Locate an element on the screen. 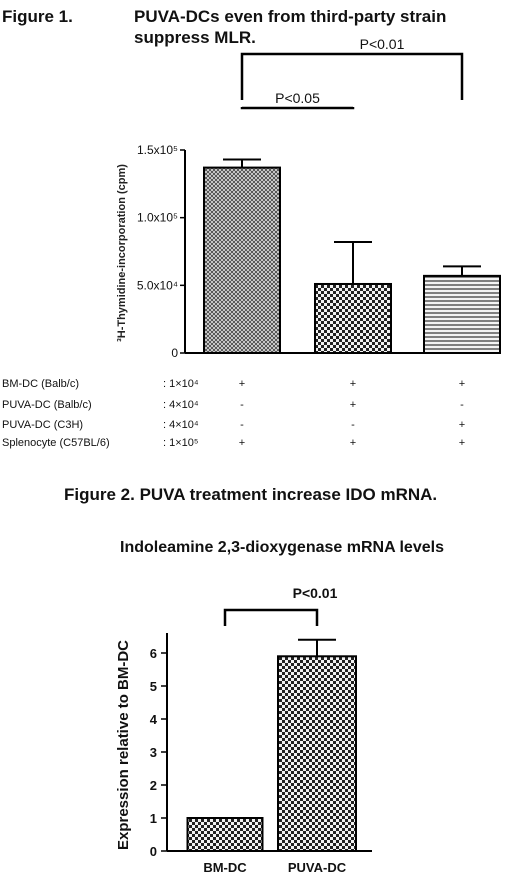 This screenshot has width=520, height=873. fig2-significance-bracket is located at coordinates (271, 617).